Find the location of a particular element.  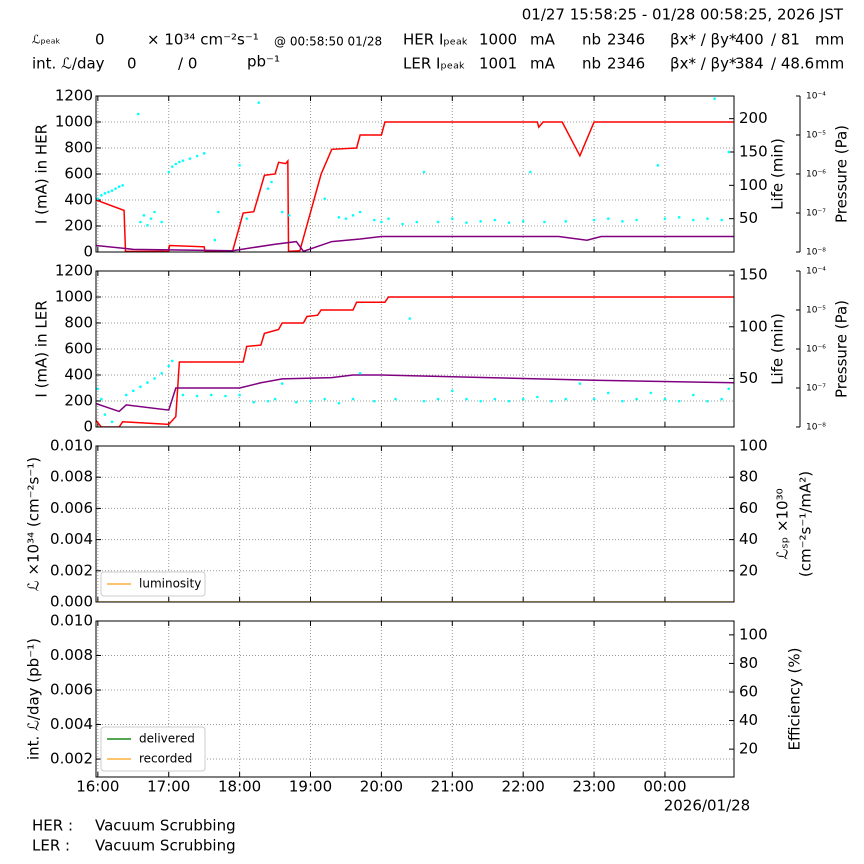

legend-label: recorded is located at coordinates (165, 759).